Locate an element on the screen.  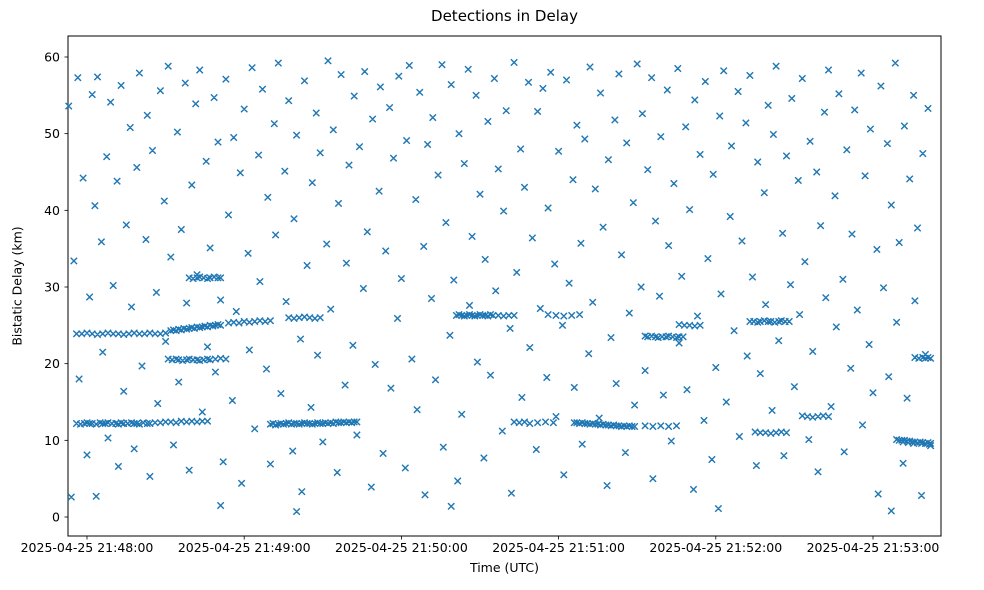
x-tick-label: 2025-04-25 21:51:00 is located at coordinates (558, 547).